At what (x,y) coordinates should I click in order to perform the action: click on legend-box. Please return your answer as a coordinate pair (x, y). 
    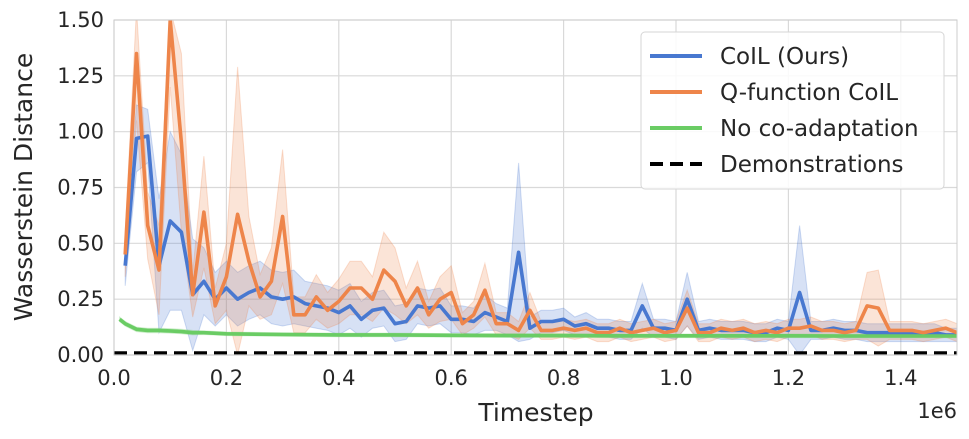
    Looking at the image, I should click on (792, 110).